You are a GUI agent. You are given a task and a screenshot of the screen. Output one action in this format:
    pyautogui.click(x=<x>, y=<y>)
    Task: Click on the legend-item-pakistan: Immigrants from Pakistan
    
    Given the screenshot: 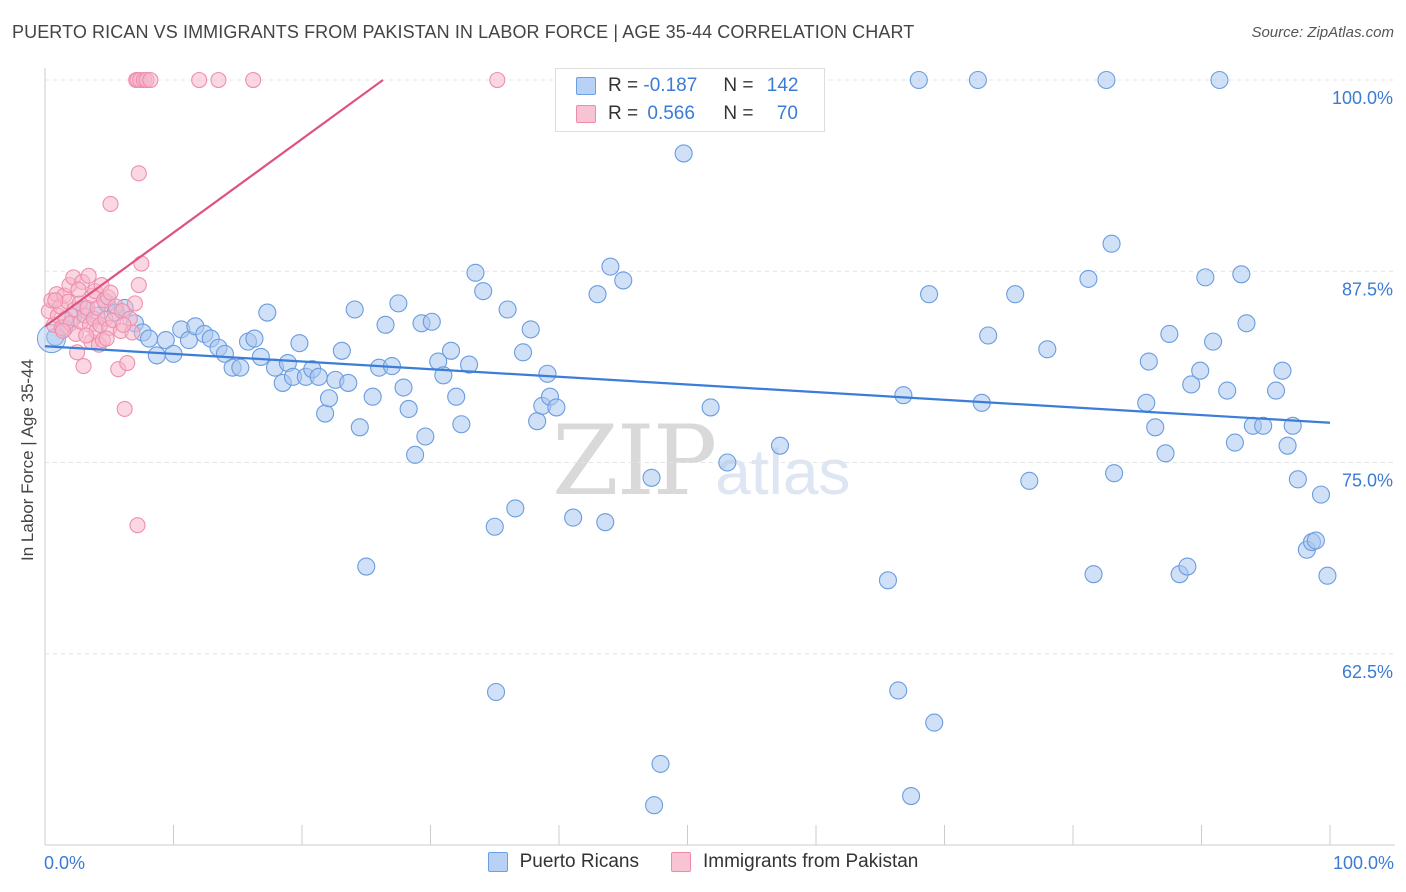 What is the action you would take?
    pyautogui.click(x=794, y=862)
    